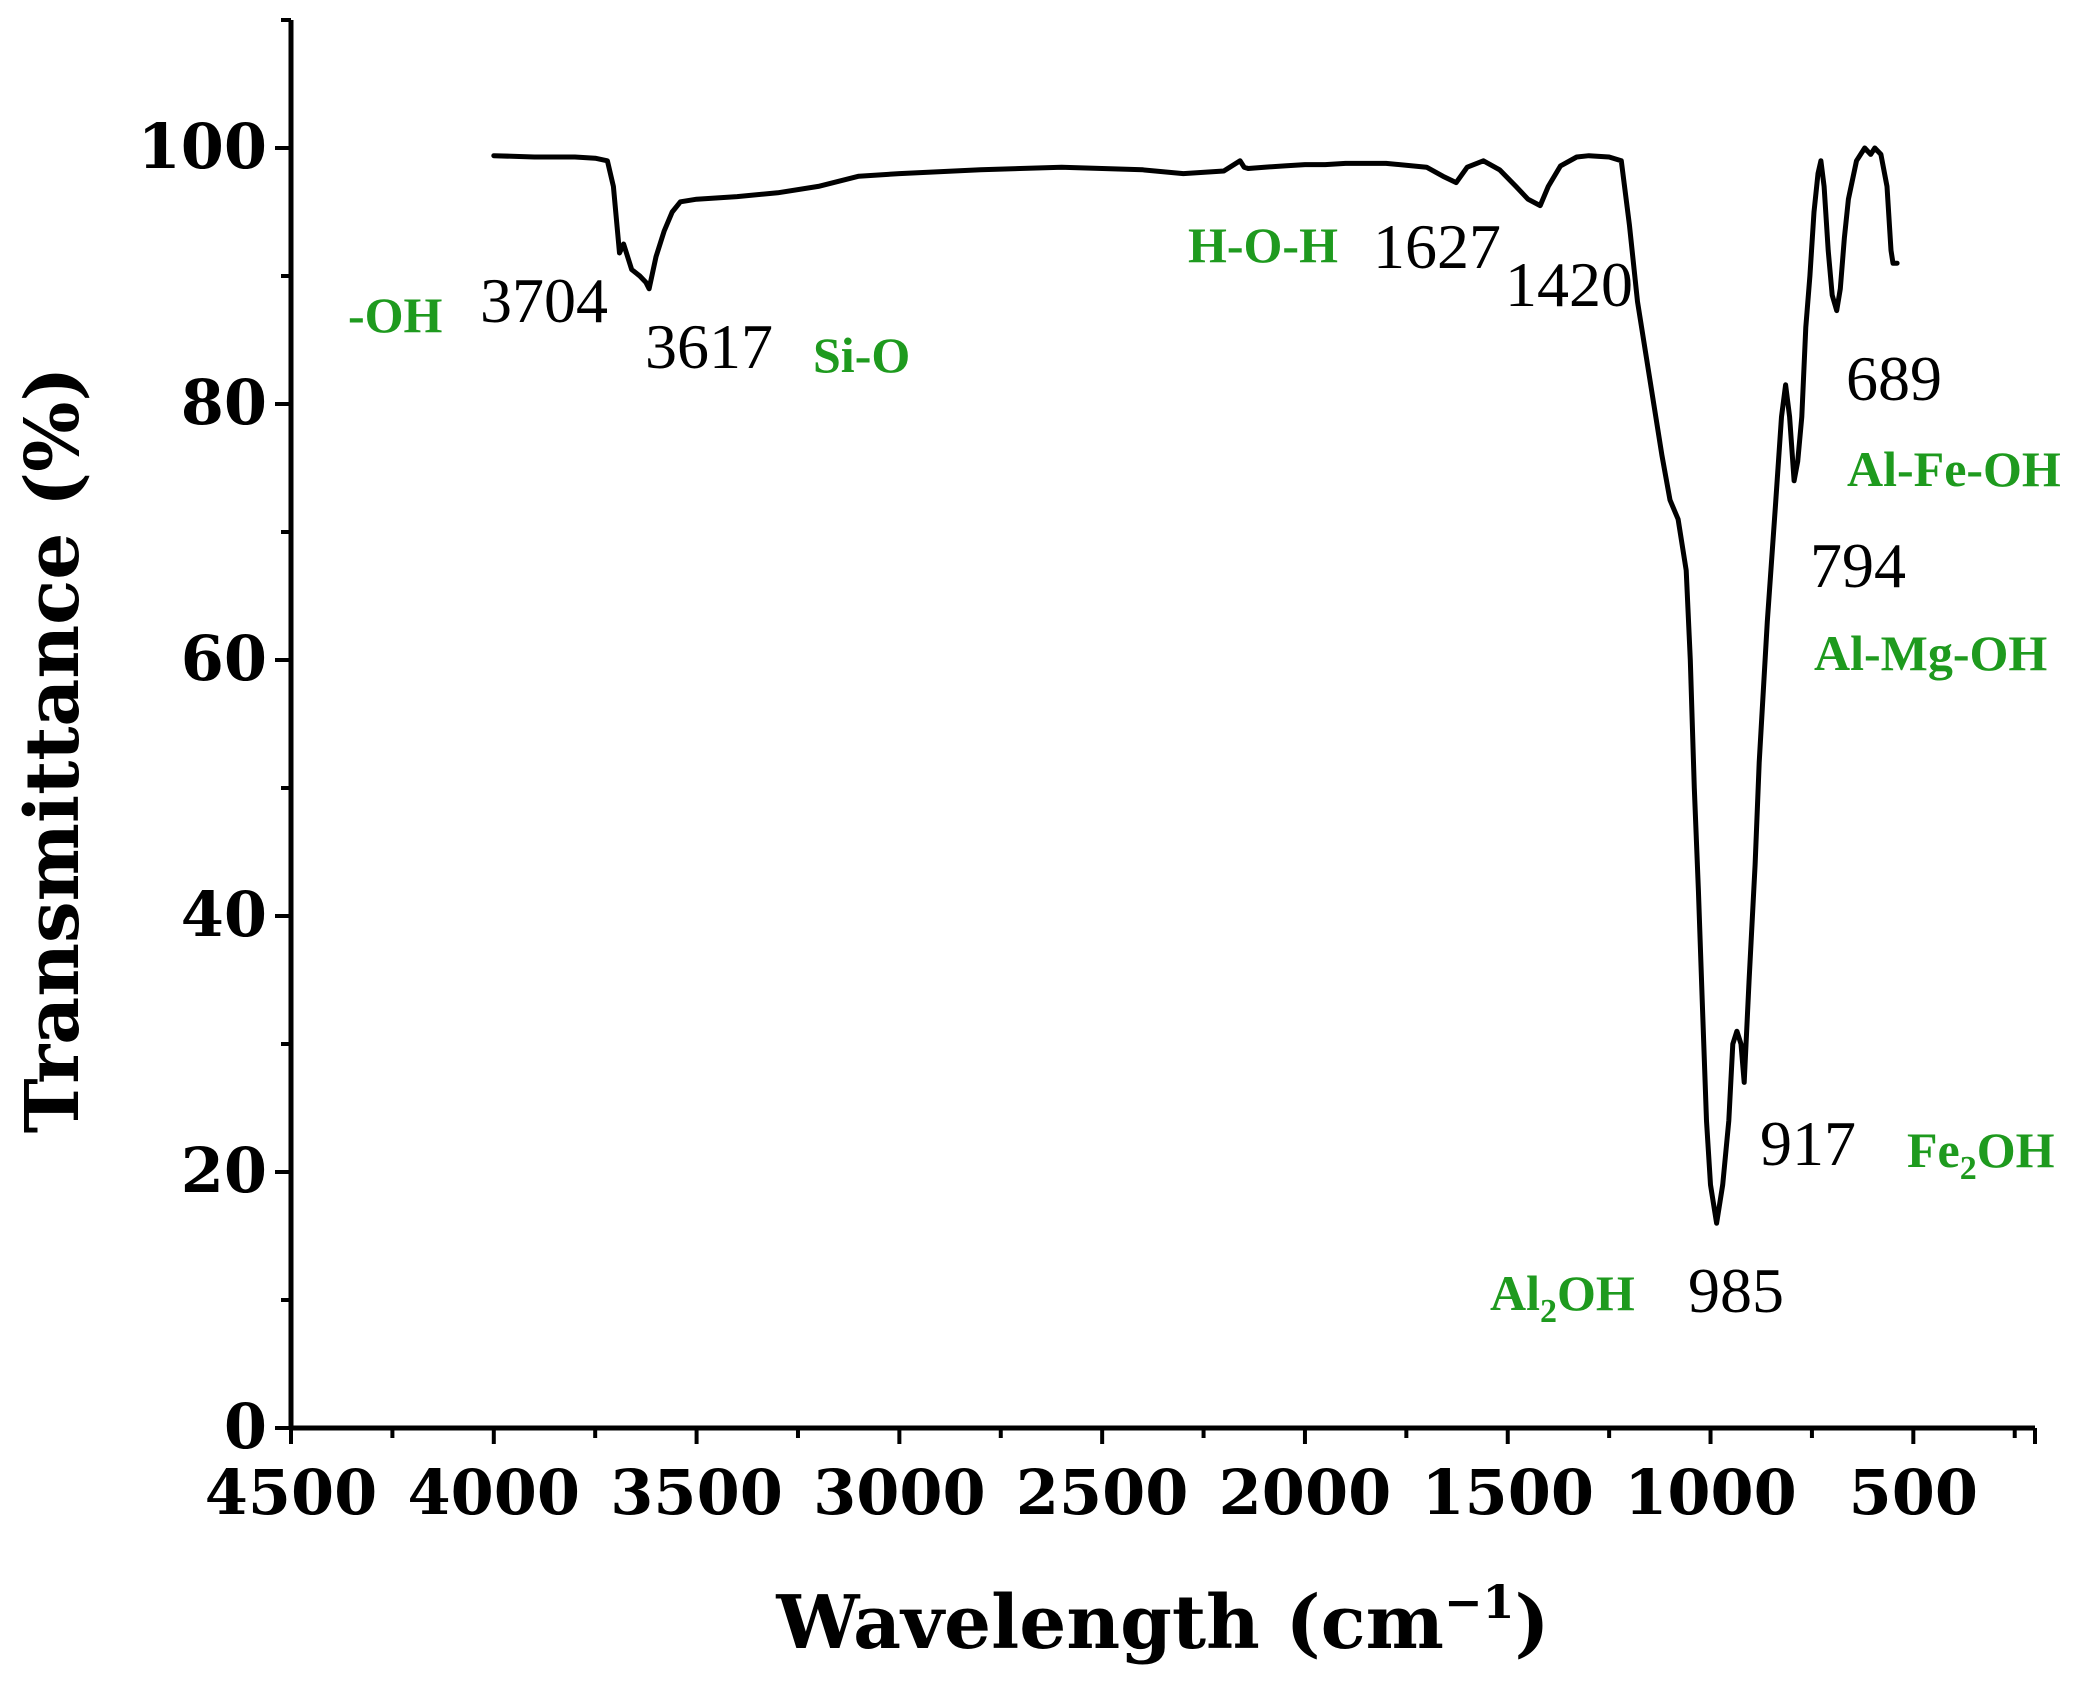 The width and height of the screenshot is (2098, 1694). What do you see at coordinates (1437, 246) in the screenshot?
I see `peak-label-1627: 1627` at bounding box center [1437, 246].